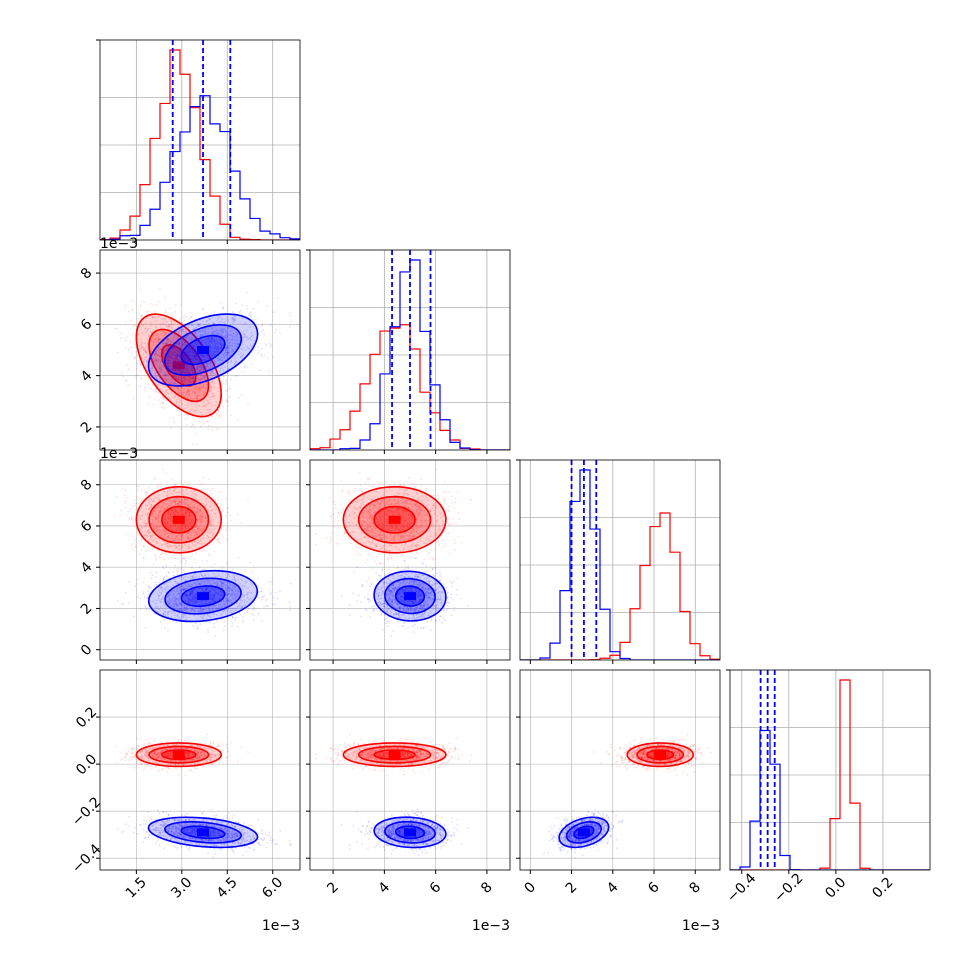 This screenshot has height=970, width=970. Describe the element at coordinates (203, 350) in the screenshot. I see `blue-density-peak` at that location.